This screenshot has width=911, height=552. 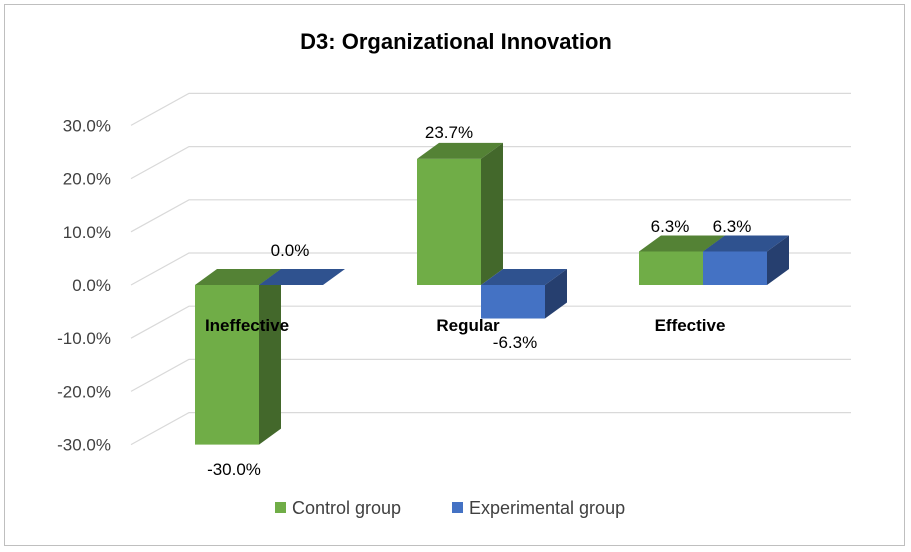 What do you see at coordinates (87, 232) in the screenshot?
I see `y-tick-label: 10.0%` at bounding box center [87, 232].